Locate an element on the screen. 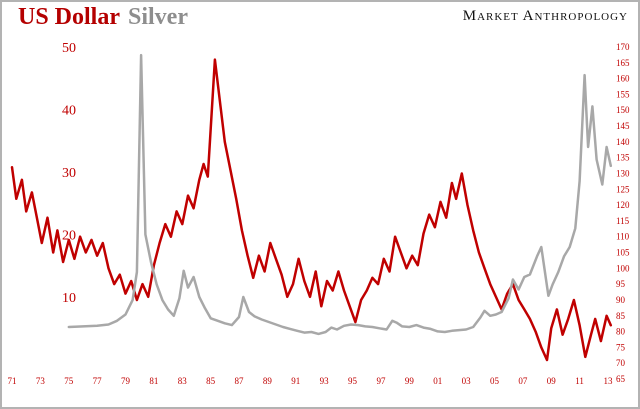  chart-title: US Dollar Silver is located at coordinates (103, 17).